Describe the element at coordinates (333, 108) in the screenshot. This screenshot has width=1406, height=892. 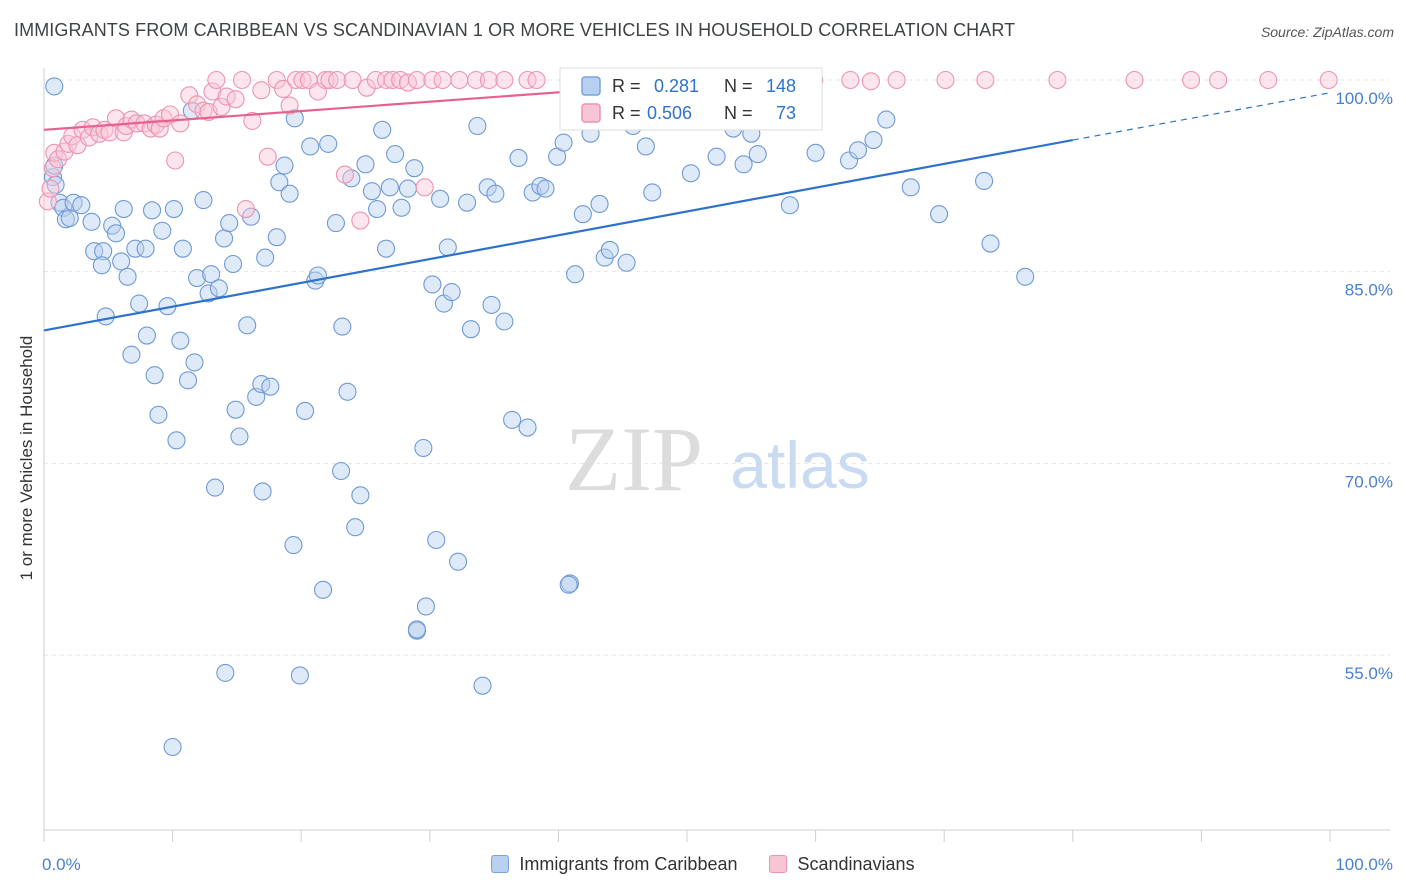
I see `trend-line-scandinavians` at that location.